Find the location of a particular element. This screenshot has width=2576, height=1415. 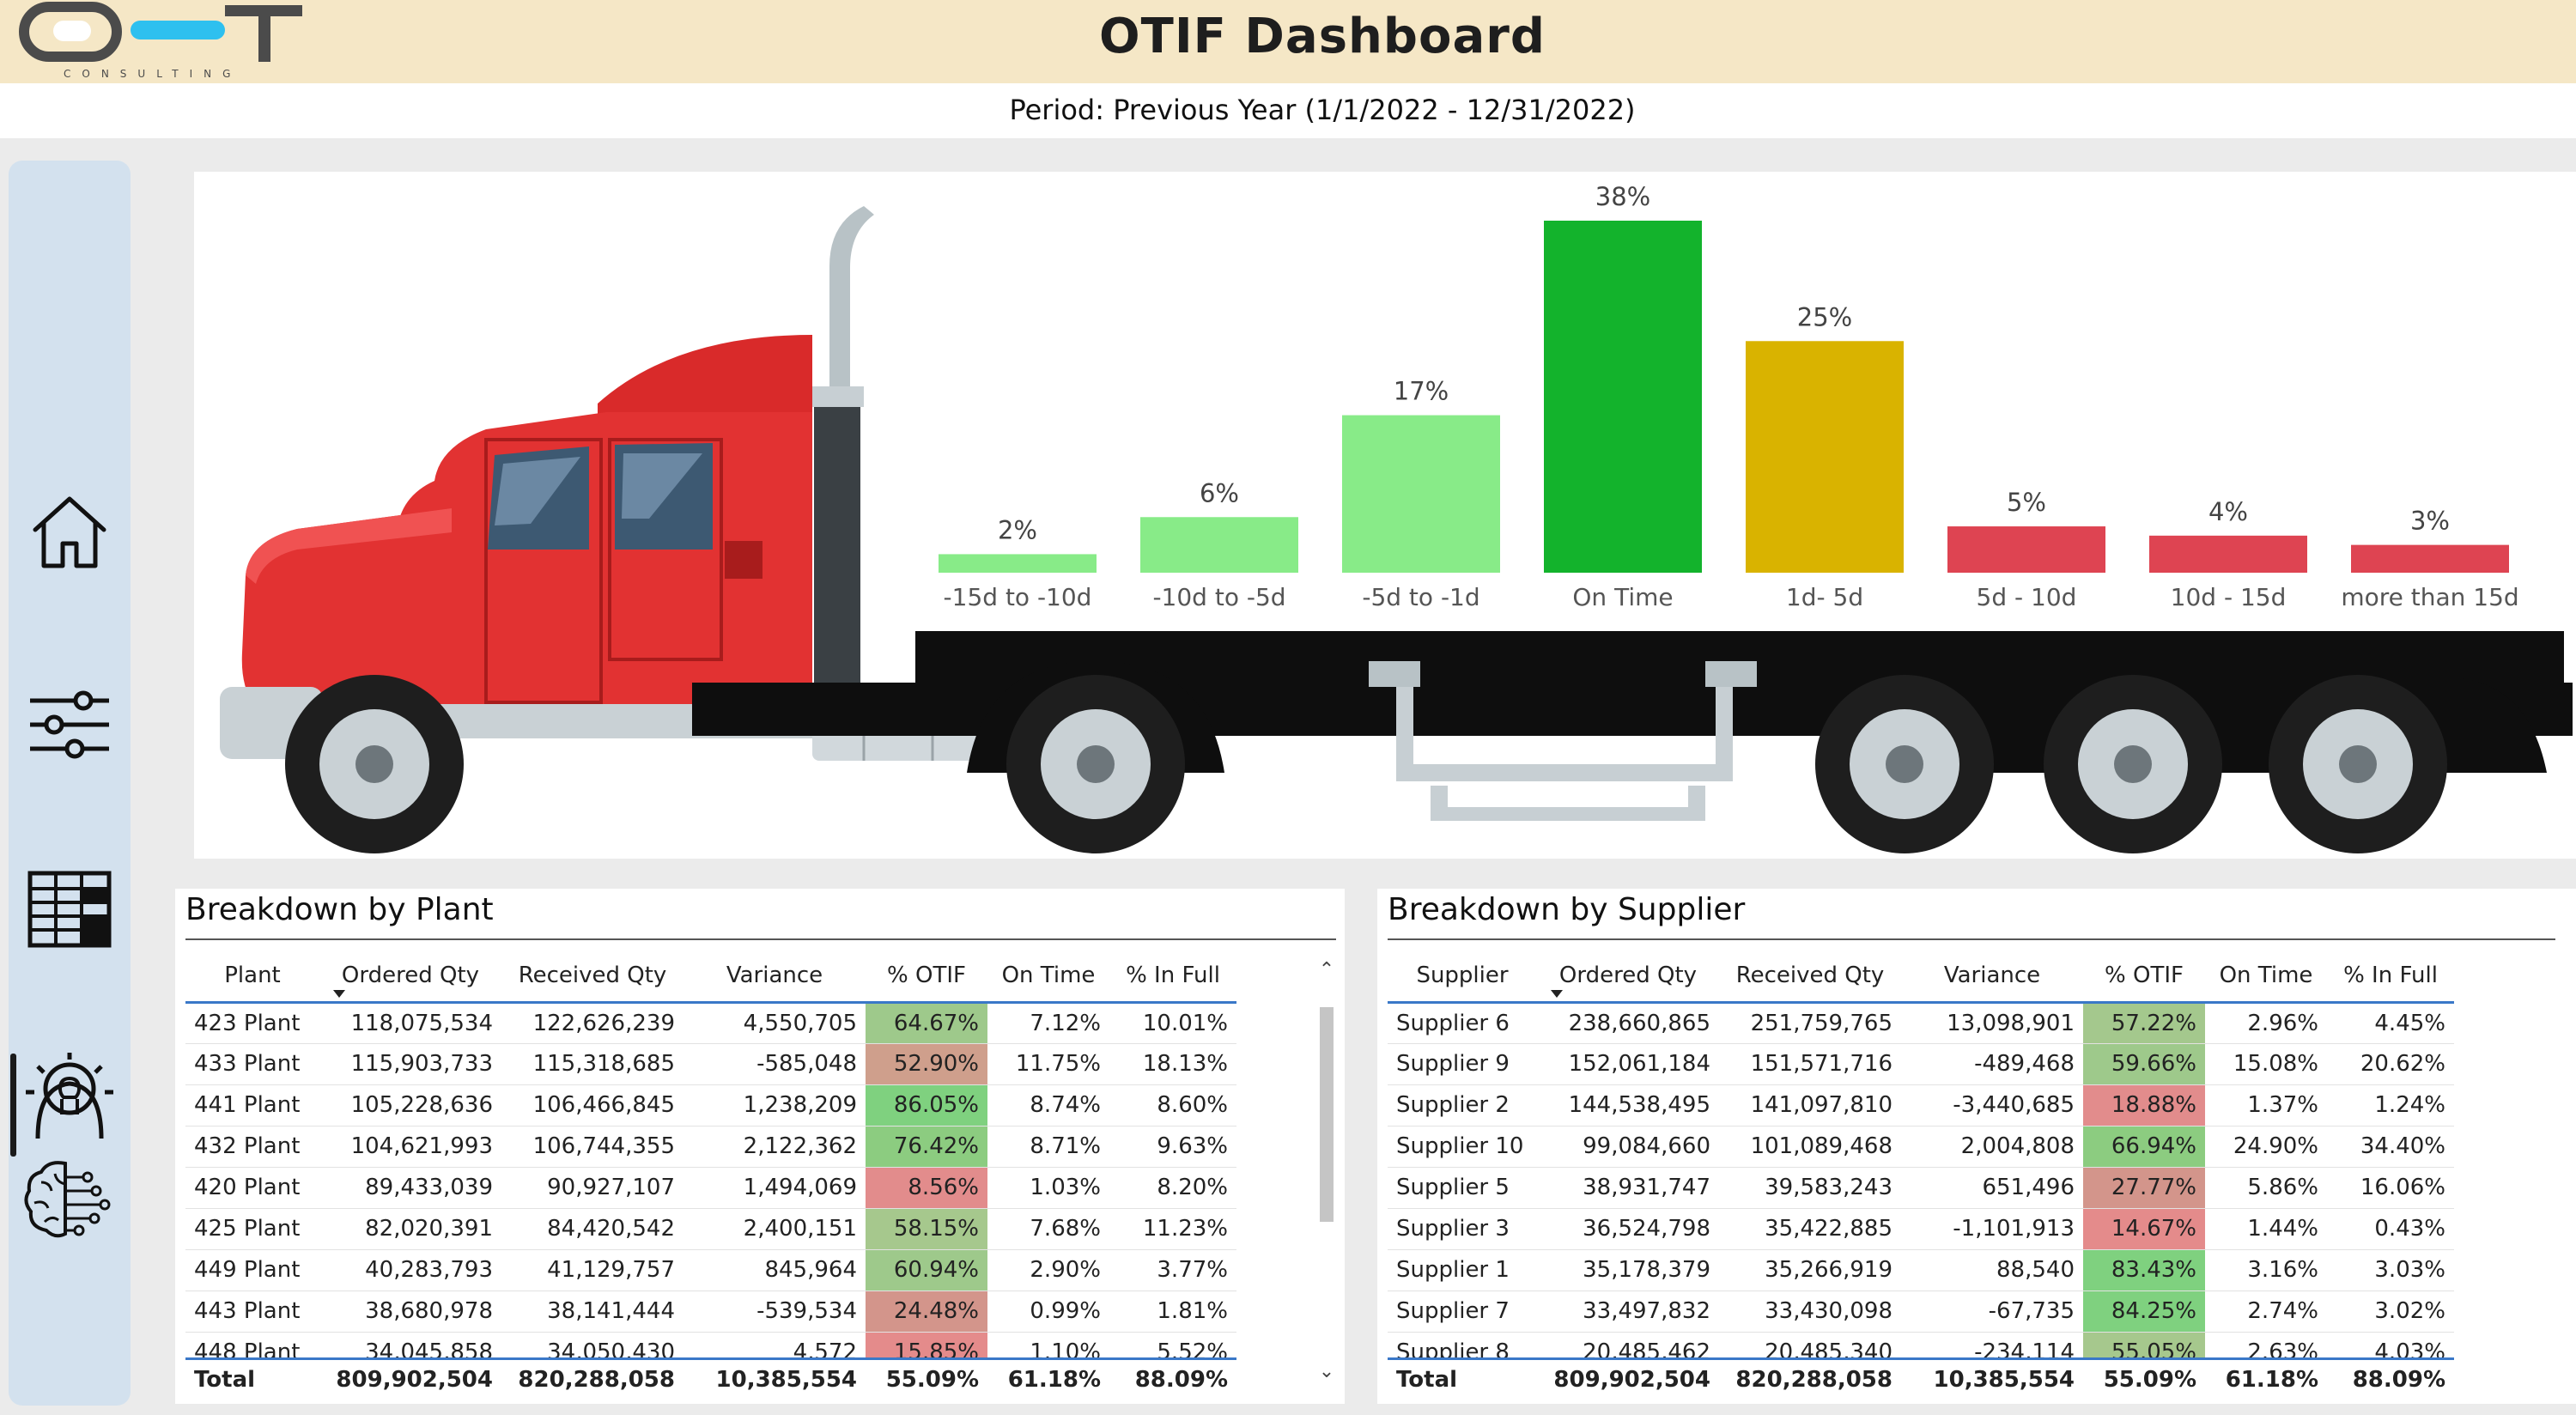

table-cell: 105,228,636 is located at coordinates (410, 1105).